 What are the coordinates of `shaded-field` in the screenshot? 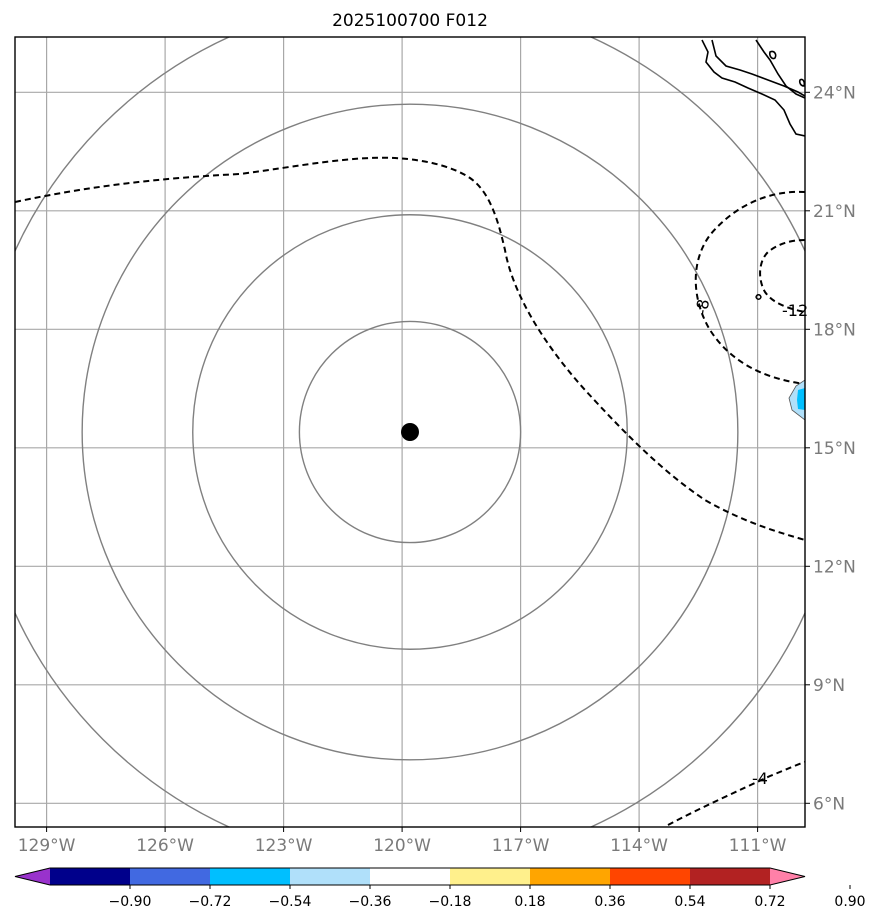 It's located at (796, 400).